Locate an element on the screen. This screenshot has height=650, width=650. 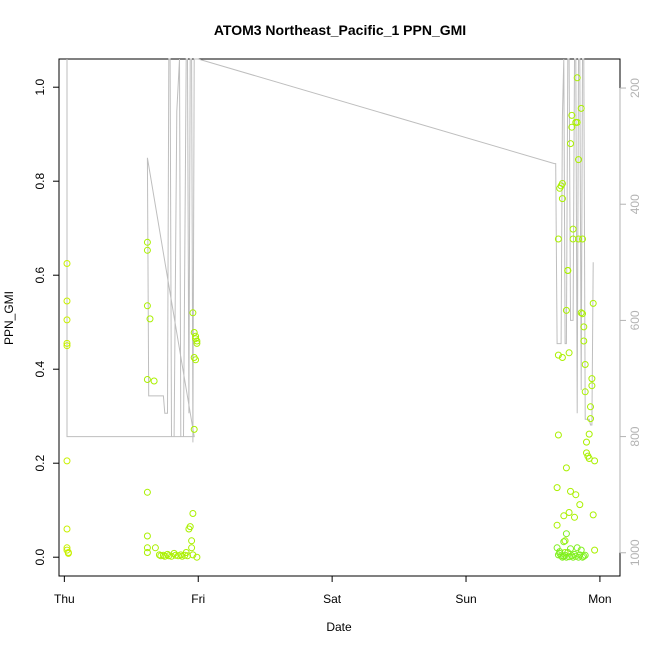
x-axis: Thu Fri Sat Sun Mon is located at coordinates (333, 590).